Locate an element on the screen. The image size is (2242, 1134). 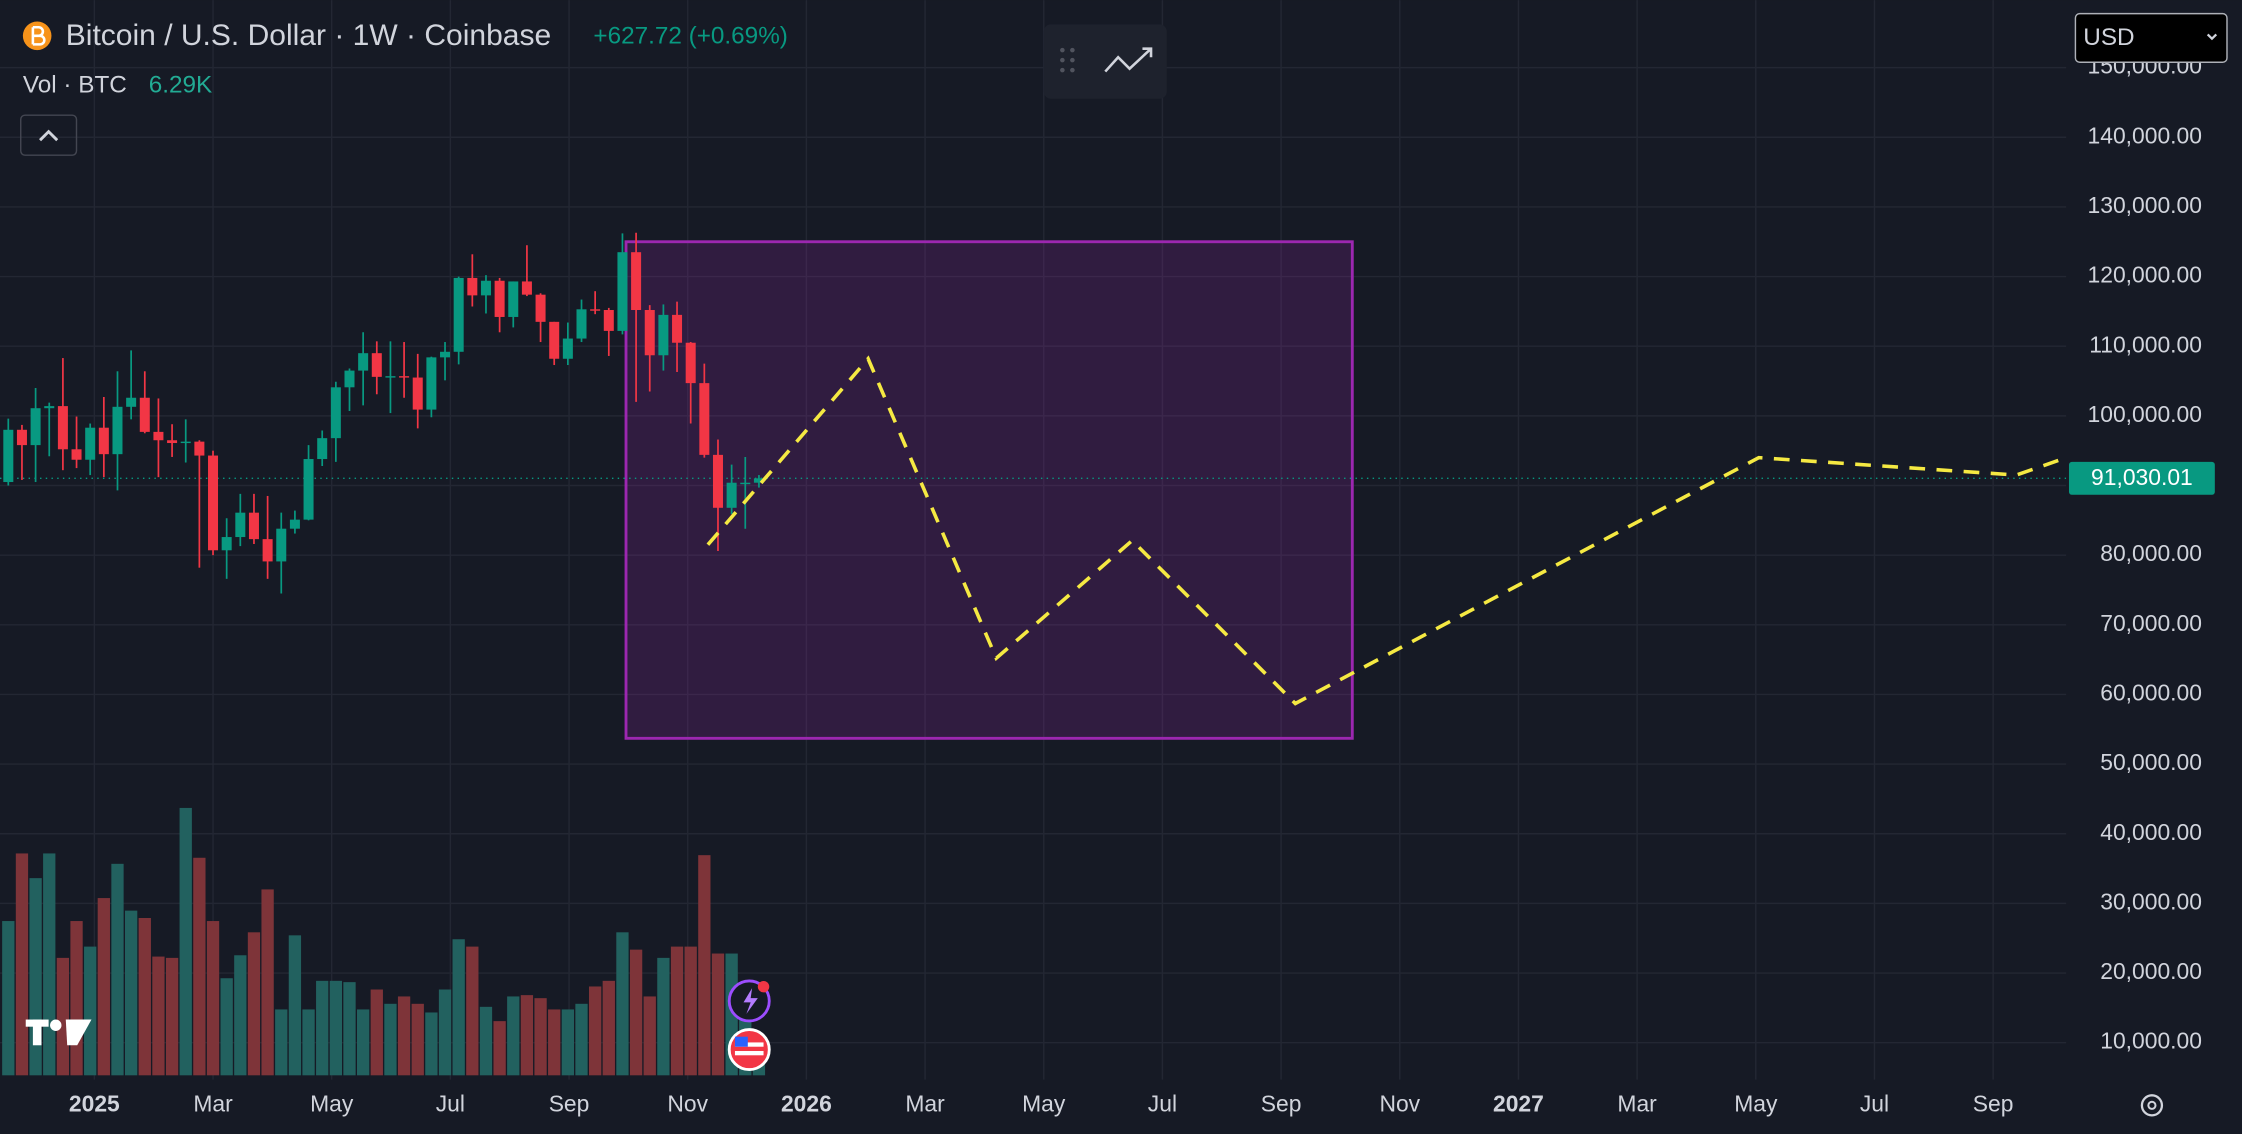
y-tick-label: 100,000.00 is located at coordinates (2145, 414).